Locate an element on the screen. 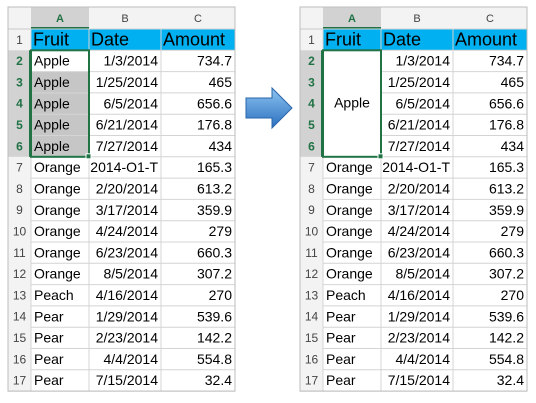 Image resolution: width=536 pixels, height=403 pixels. column-header: C is located at coordinates (490, 19).